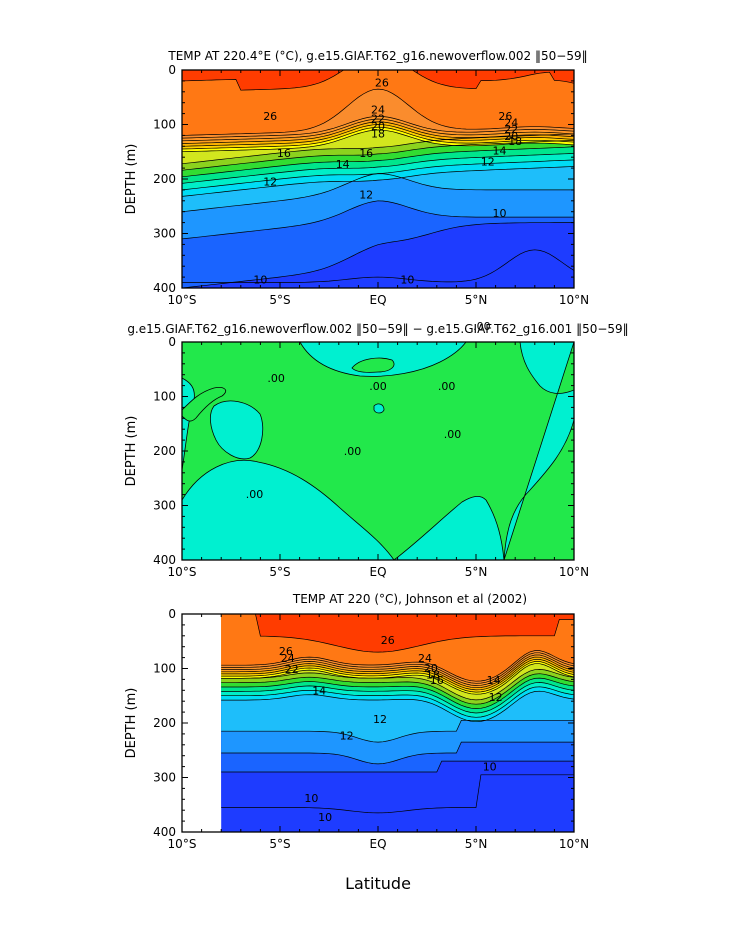 The height and width of the screenshot is (945, 733). I want to click on panel-2-left-green-intrusion, so click(204, 404).